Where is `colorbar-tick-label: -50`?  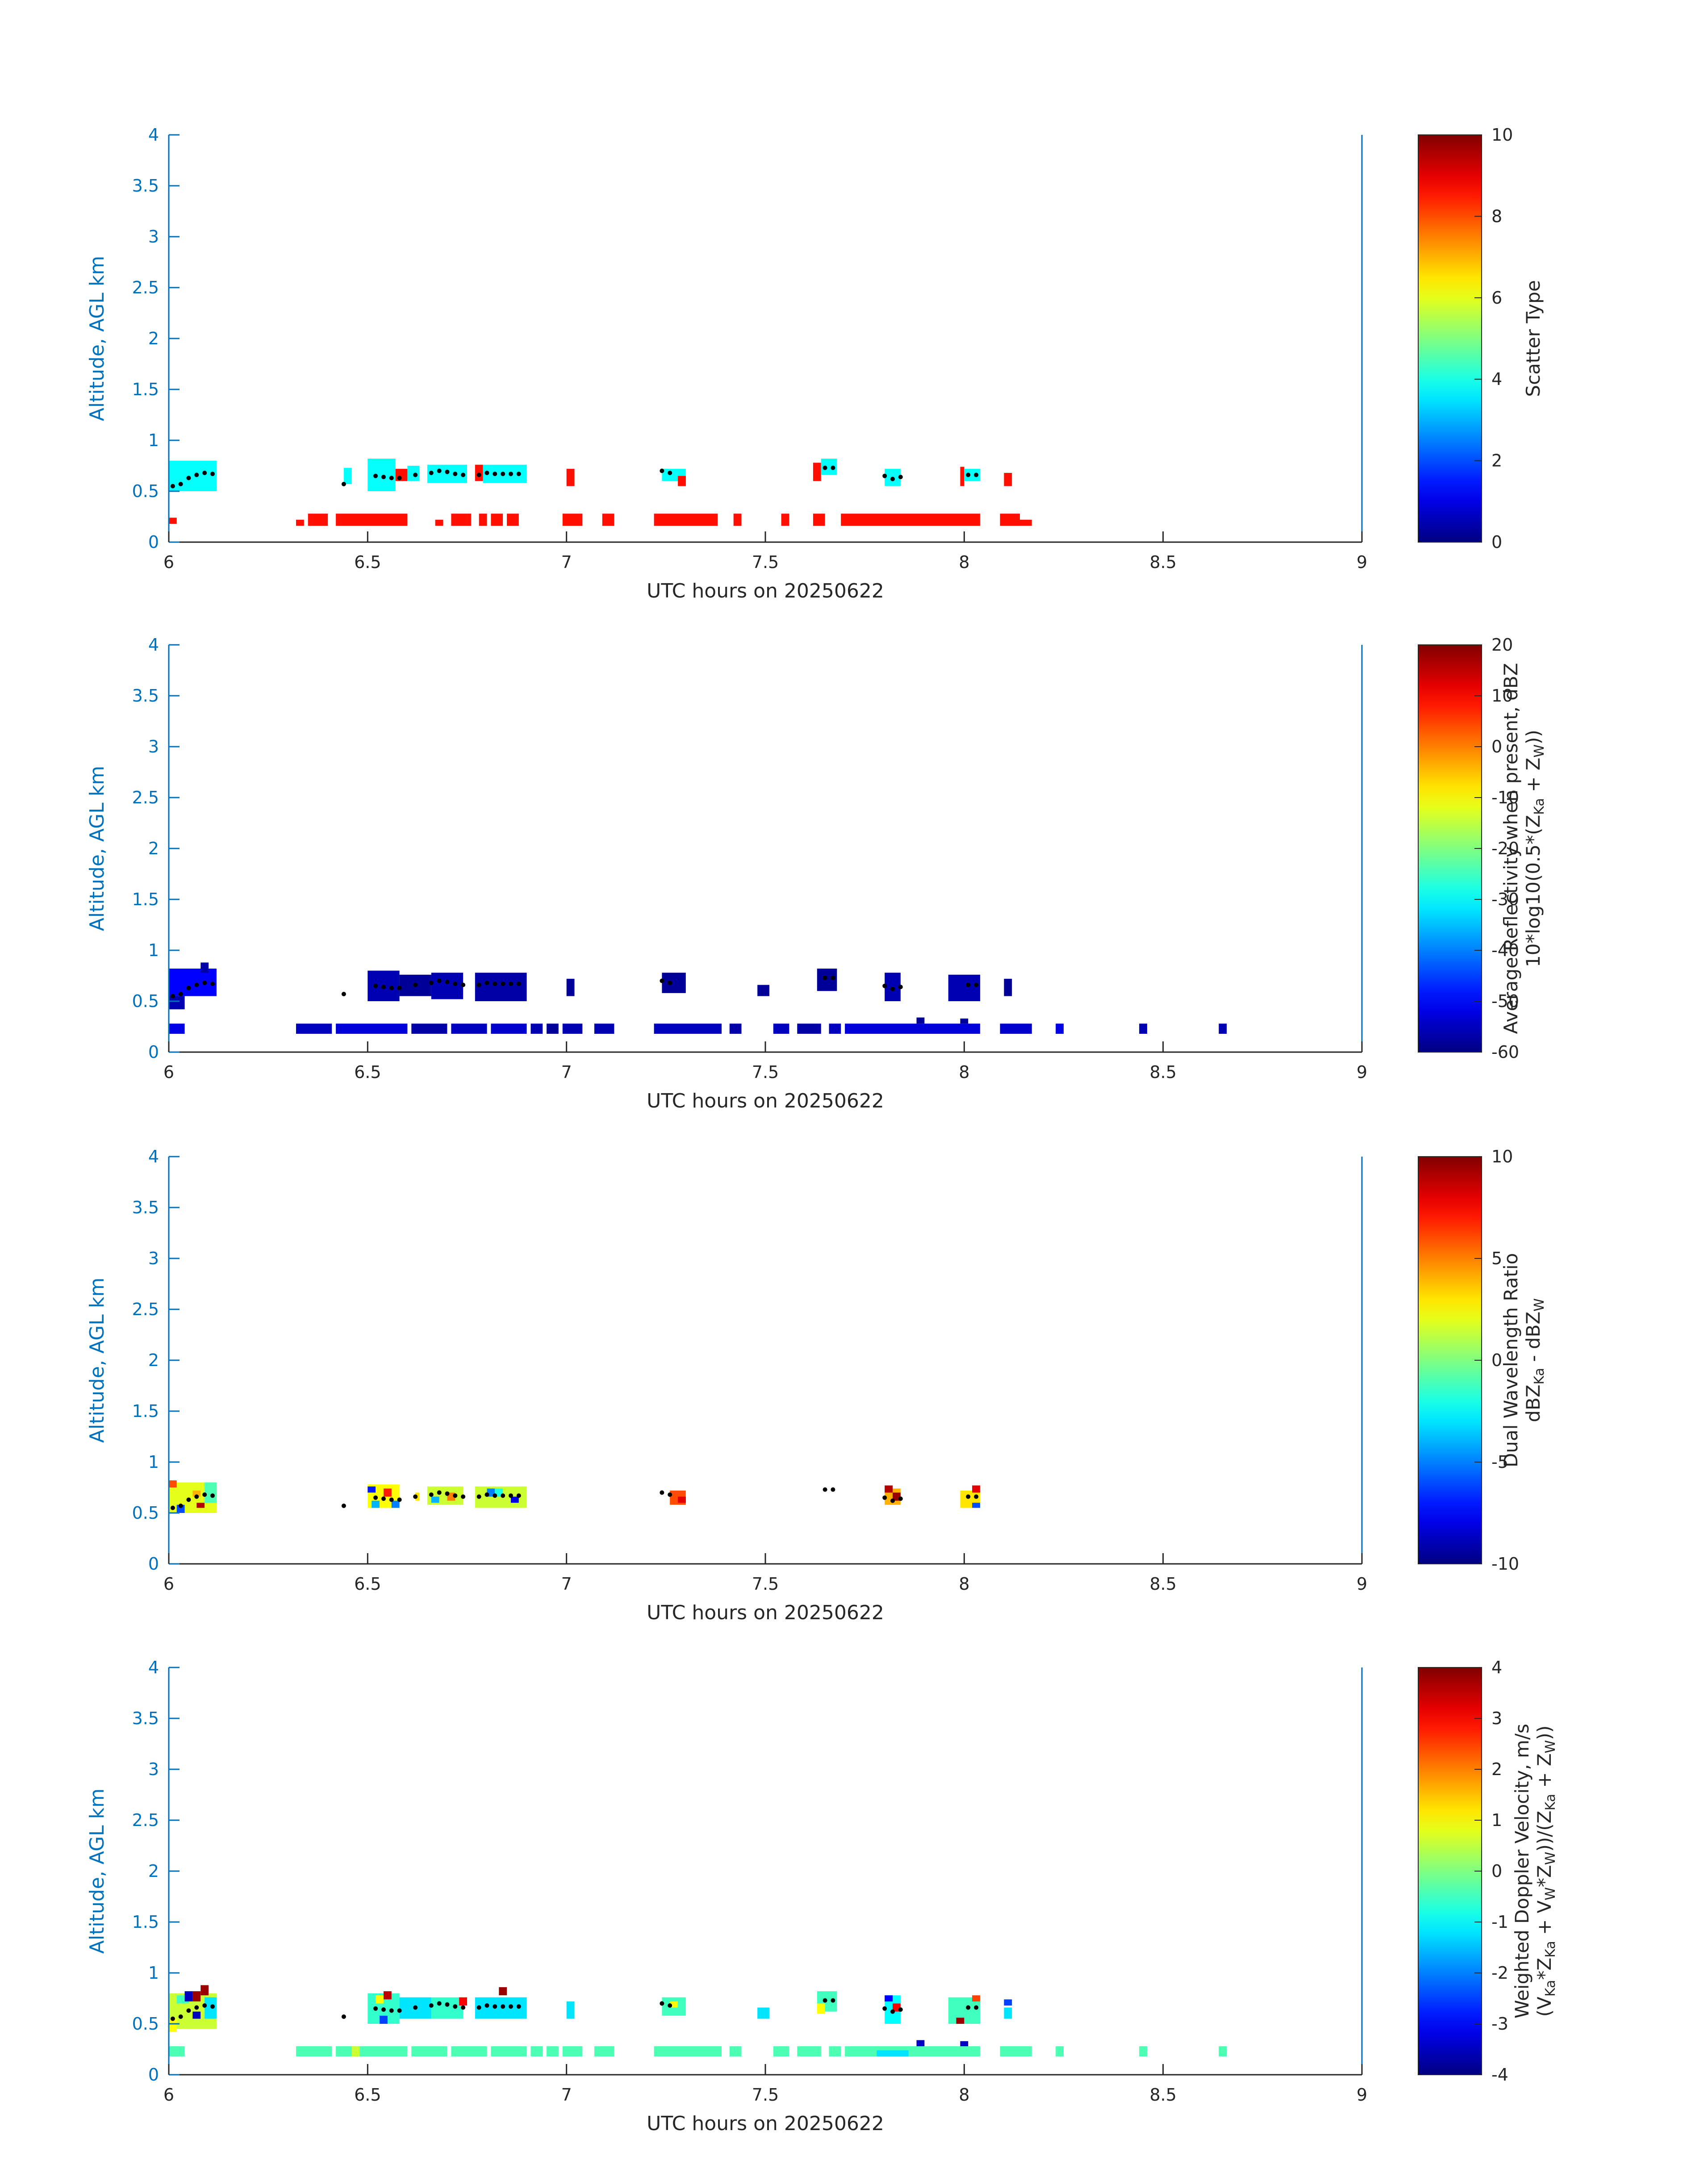 colorbar-tick-label: -50 is located at coordinates (1505, 1001).